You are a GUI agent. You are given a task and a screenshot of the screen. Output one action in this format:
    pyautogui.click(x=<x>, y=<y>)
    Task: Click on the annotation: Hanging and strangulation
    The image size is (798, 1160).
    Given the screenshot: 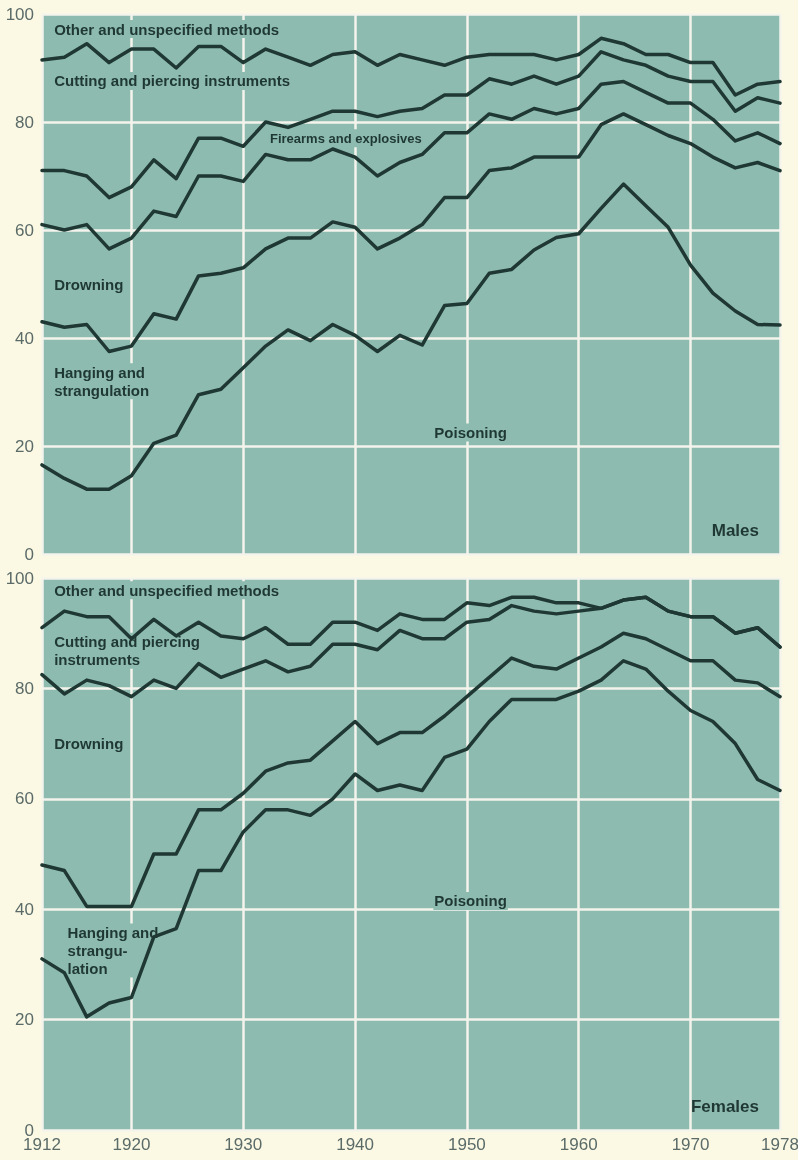 What is the action you would take?
    pyautogui.click(x=102, y=381)
    